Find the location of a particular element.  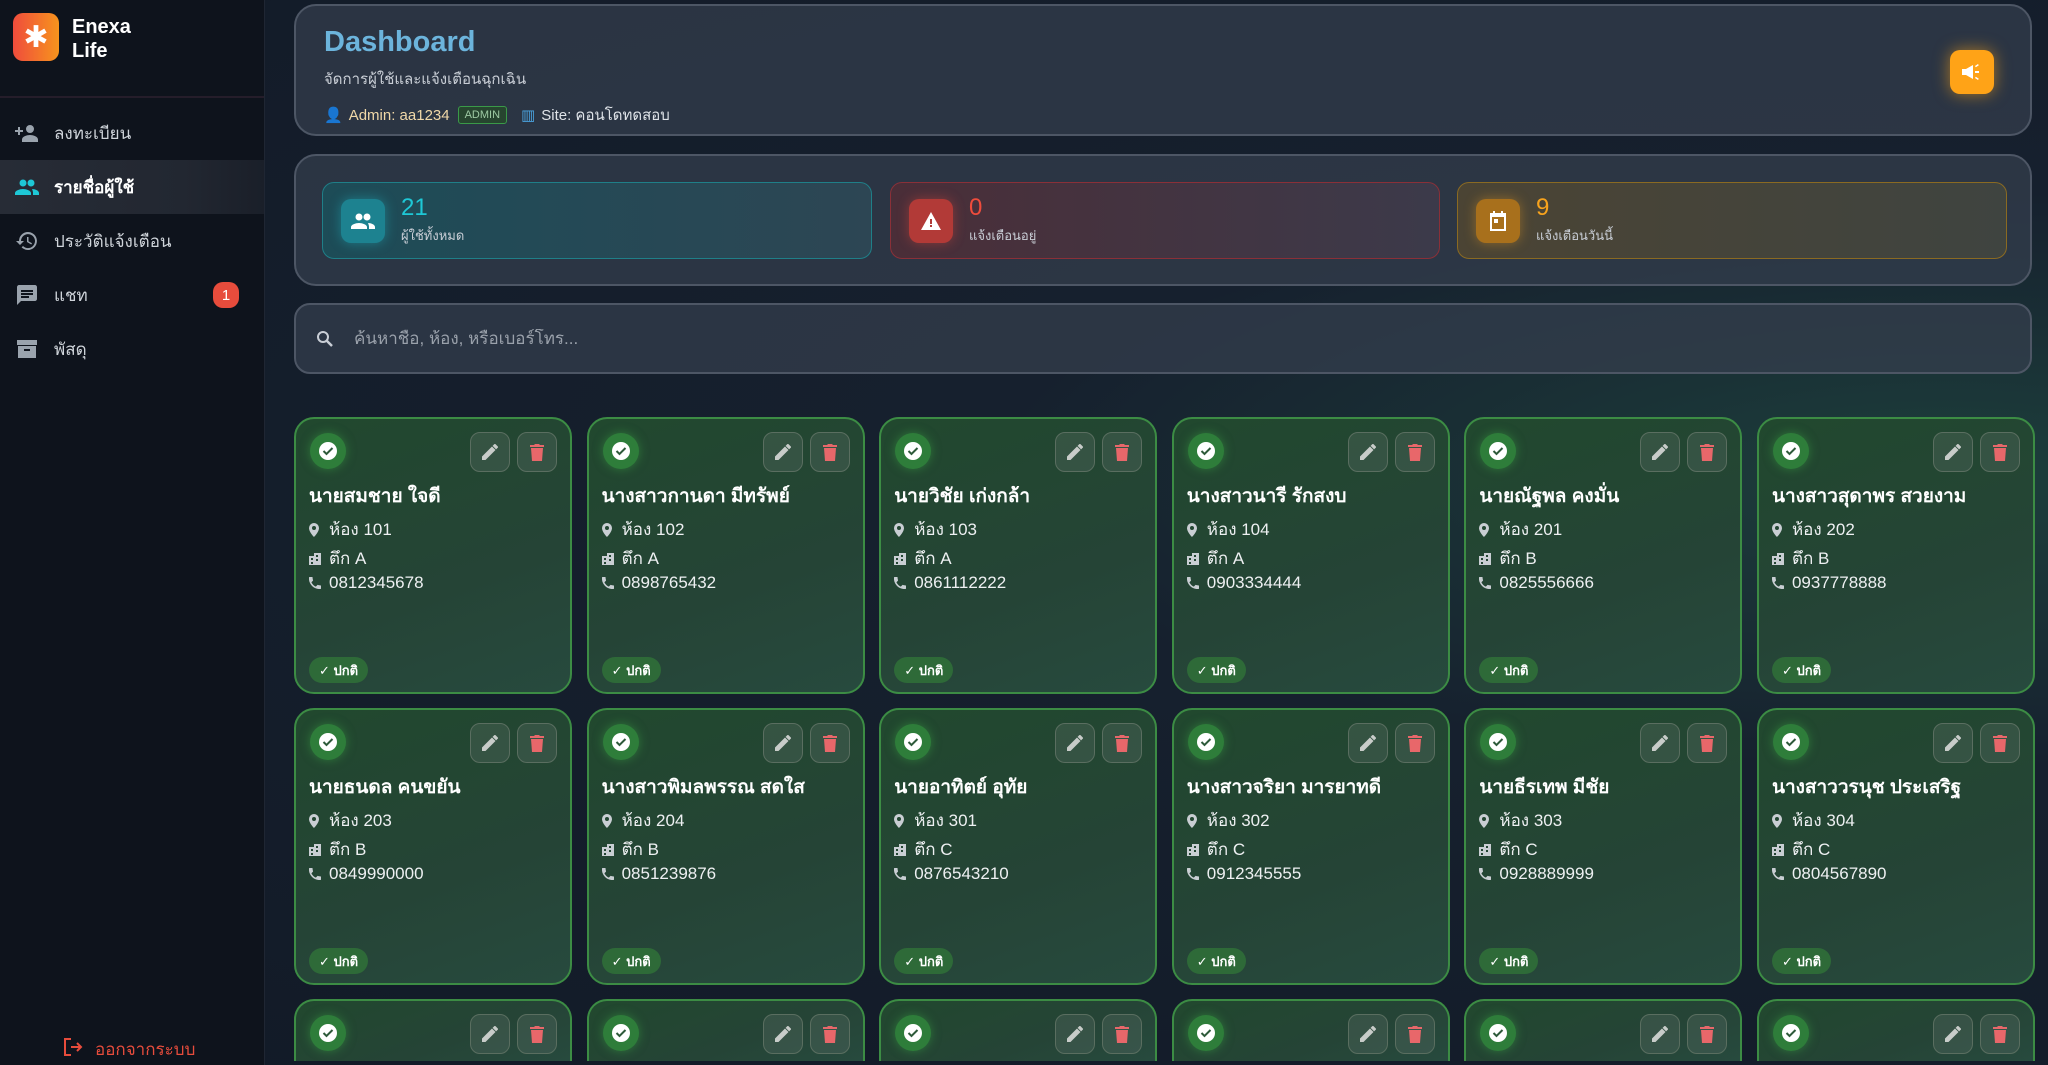

sidebar-item-alert-history: ประวัติแจ้งเตือน is located at coordinates (132, 241).